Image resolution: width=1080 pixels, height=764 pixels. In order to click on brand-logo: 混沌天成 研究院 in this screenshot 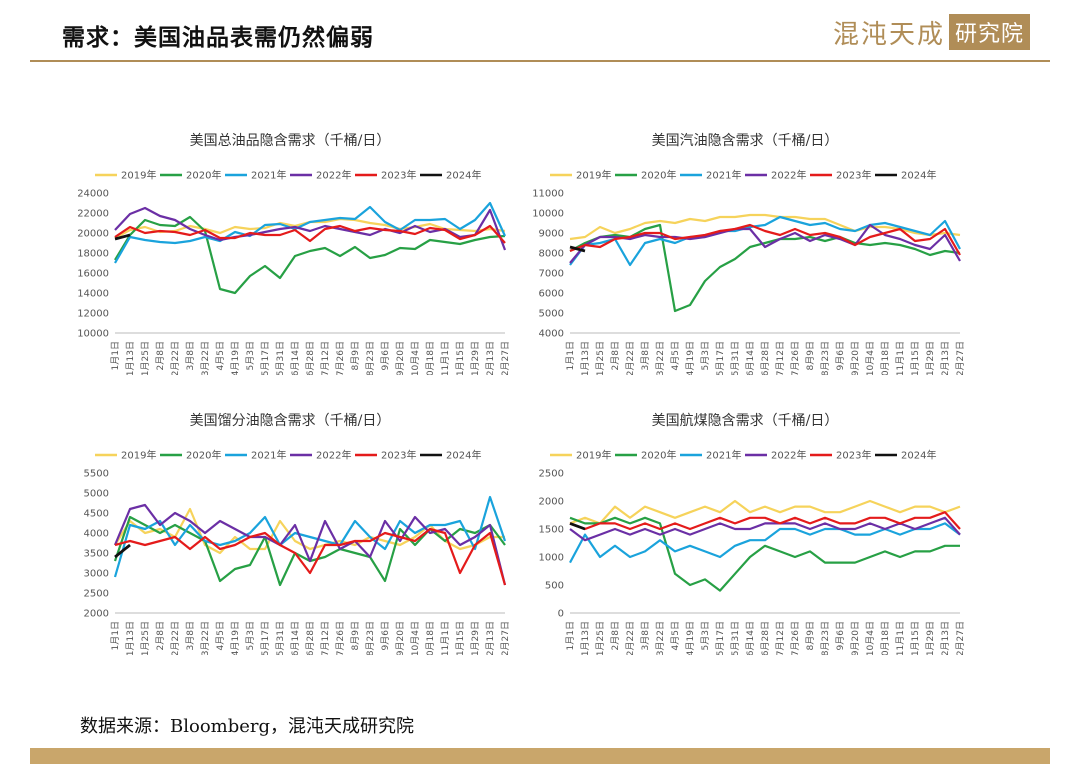, I will do `click(931, 32)`.